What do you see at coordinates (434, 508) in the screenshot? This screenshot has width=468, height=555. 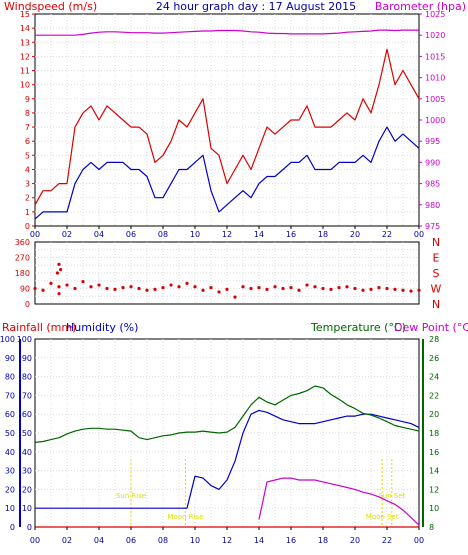 I see `temperature-y-tick-label: 10` at bounding box center [434, 508].